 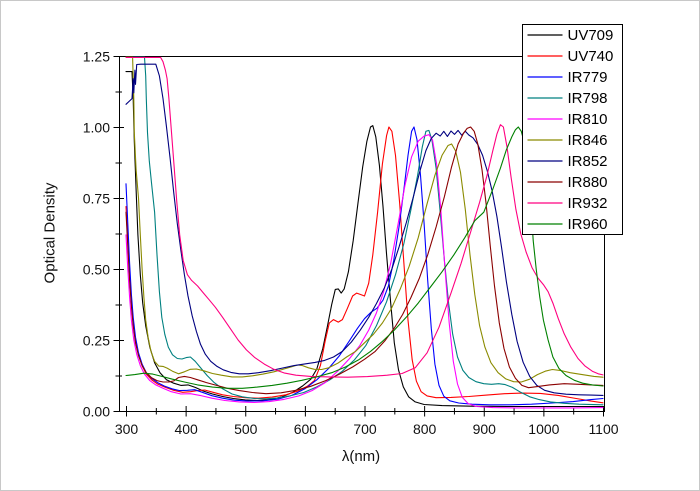 I want to click on legend-label: IR779, so click(x=588, y=77).